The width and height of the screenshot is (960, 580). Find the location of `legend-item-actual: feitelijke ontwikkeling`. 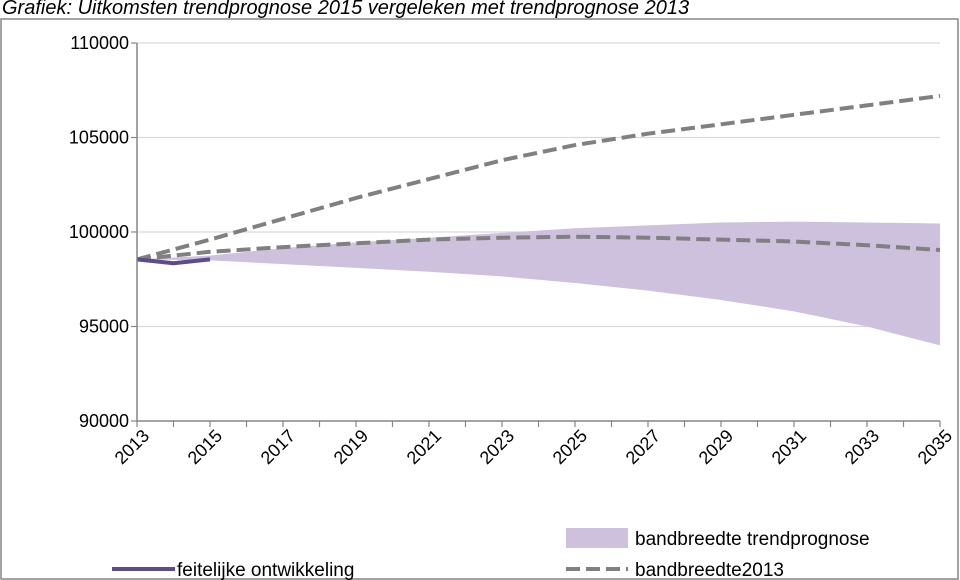

legend-item-actual: feitelijke ontwikkeling is located at coordinates (233, 570).